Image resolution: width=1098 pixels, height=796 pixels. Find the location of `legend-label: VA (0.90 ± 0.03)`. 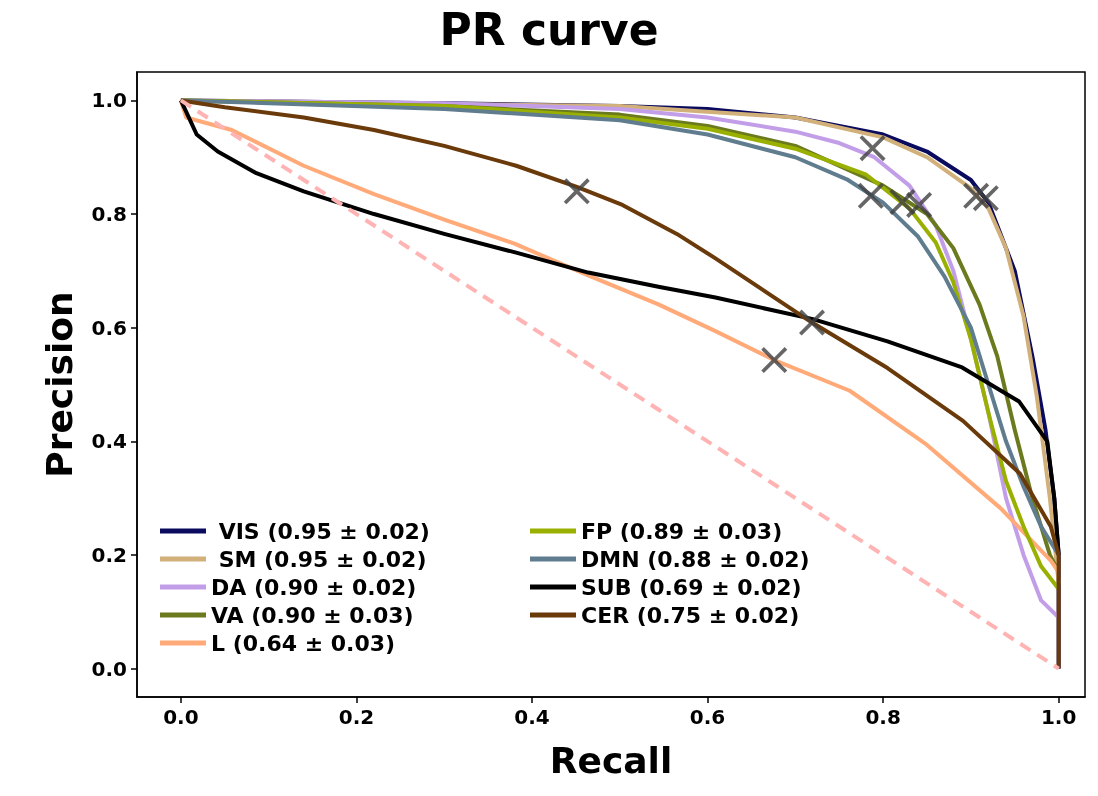

legend-label: VA (0.90 ± 0.03) is located at coordinates (312, 615).